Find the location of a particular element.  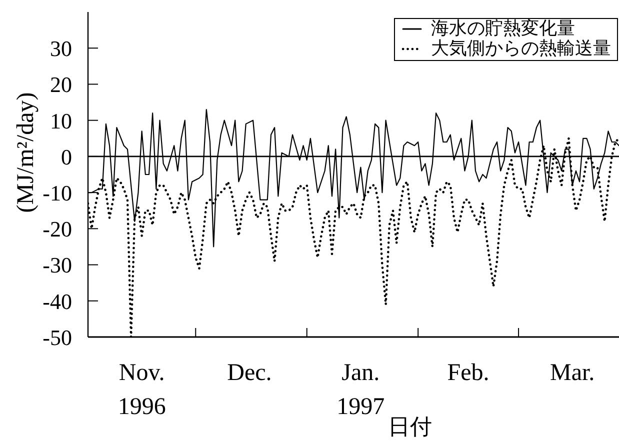

y-axis-title: (MJ/m²/day) is located at coordinates (26, 152).